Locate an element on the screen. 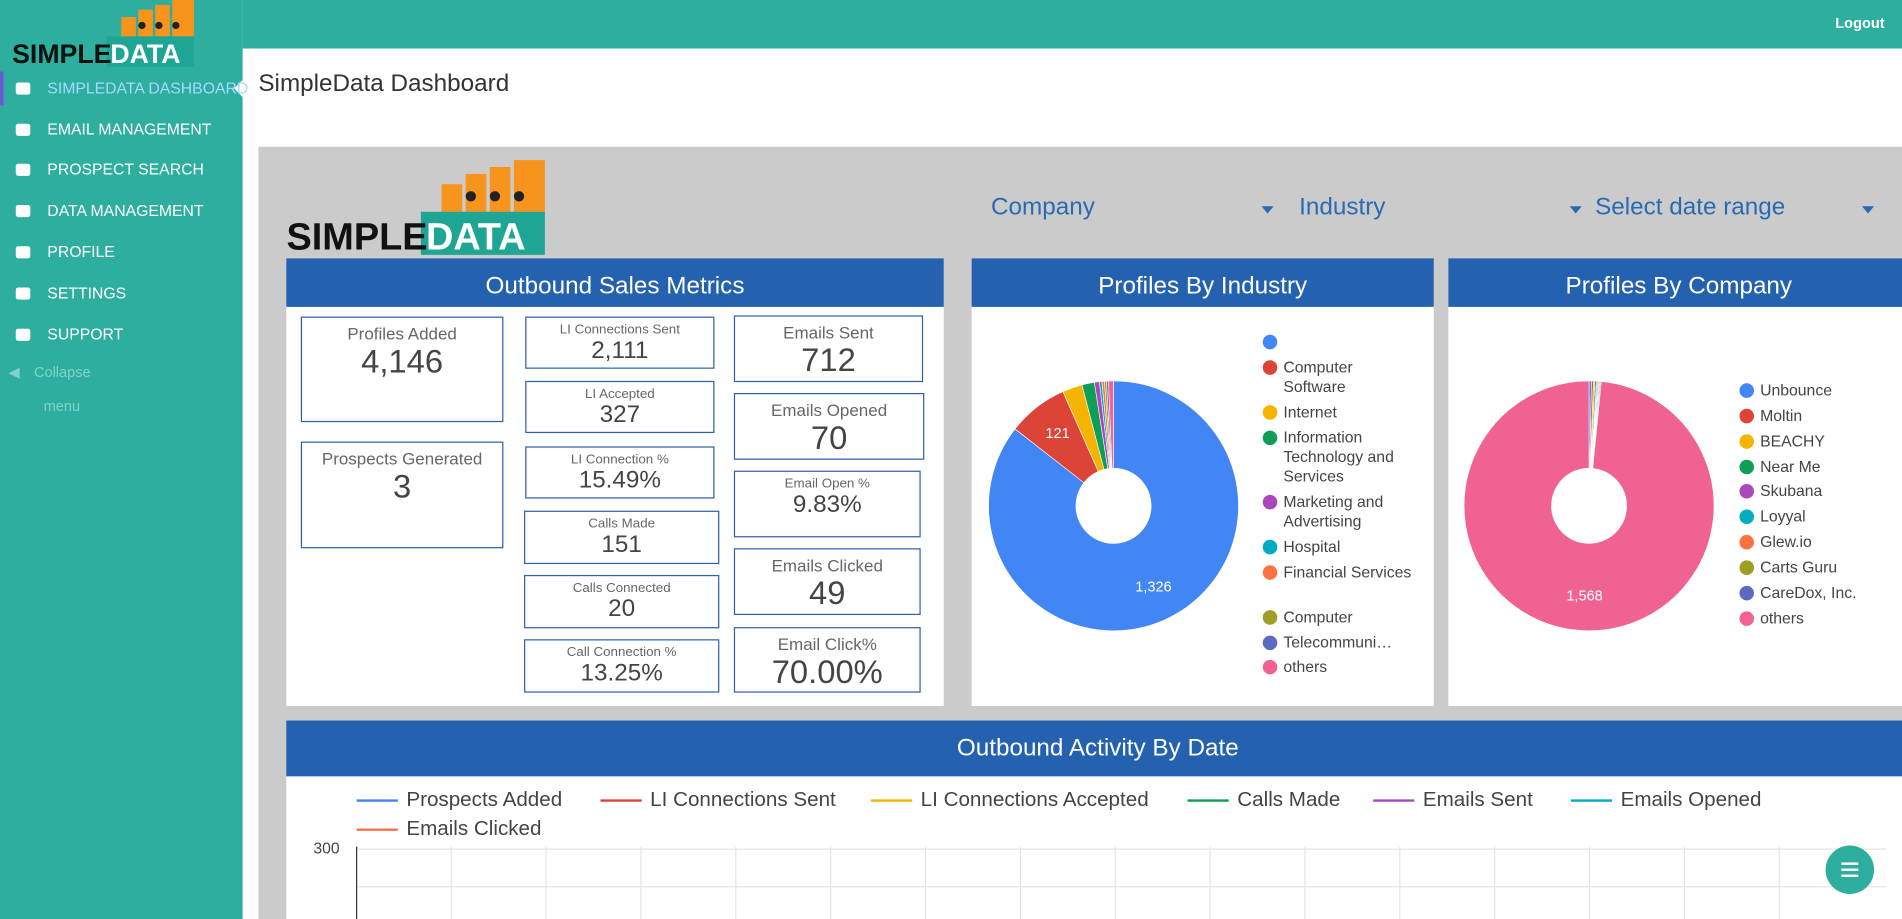 This screenshot has width=1902, height=919. legend-label: Skubana is located at coordinates (1791, 490).